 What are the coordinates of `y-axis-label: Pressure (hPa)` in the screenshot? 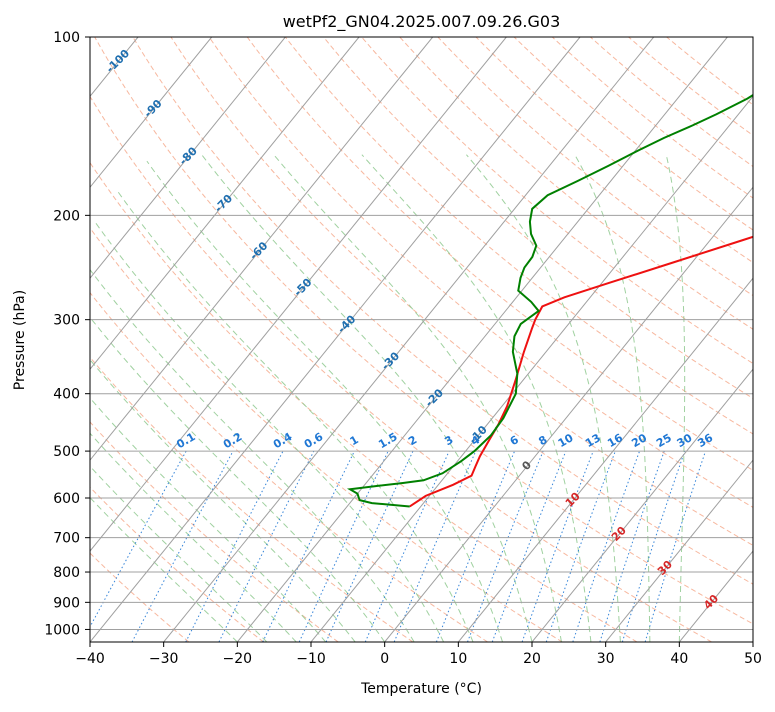 It's located at (20, 340).